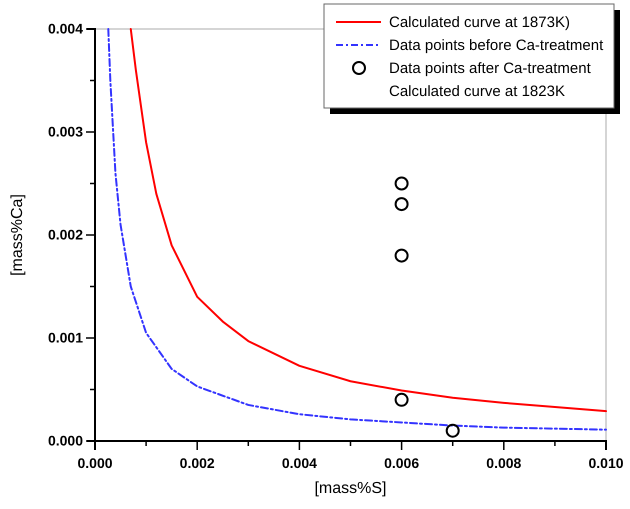 The height and width of the screenshot is (509, 630). Describe the element at coordinates (197, 462) in the screenshot. I see `x-tick-label: 0.002` at that location.